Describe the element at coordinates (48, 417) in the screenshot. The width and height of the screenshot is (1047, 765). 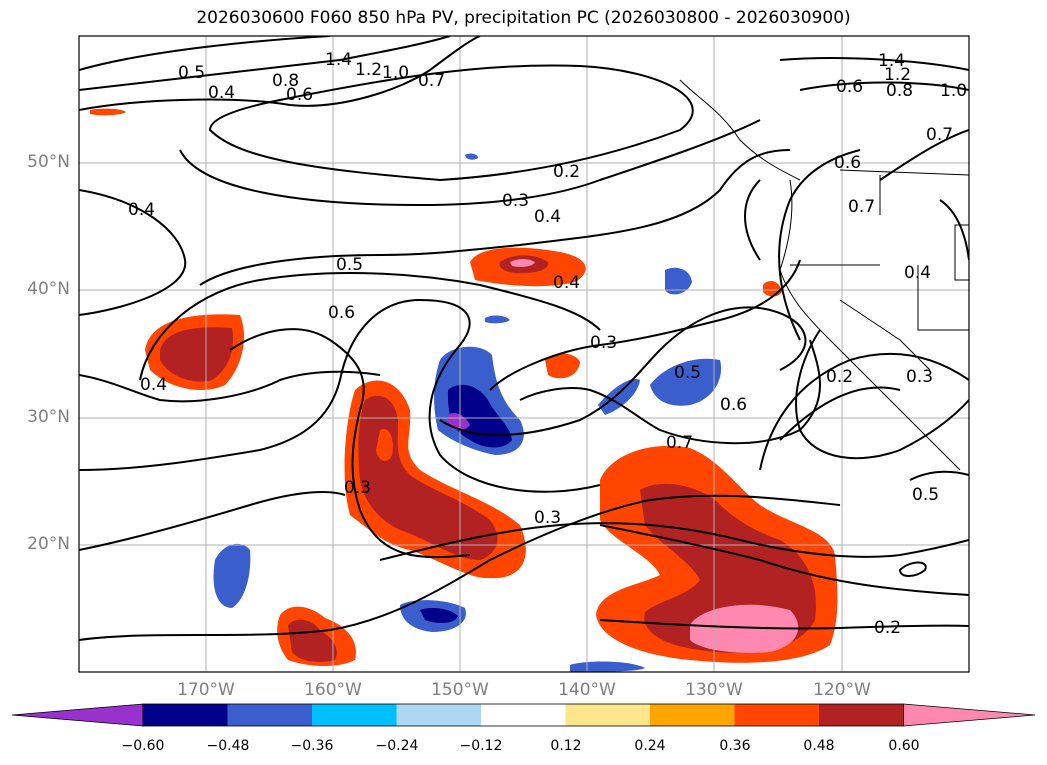
I see `lat-tick-label: 30°N` at that location.